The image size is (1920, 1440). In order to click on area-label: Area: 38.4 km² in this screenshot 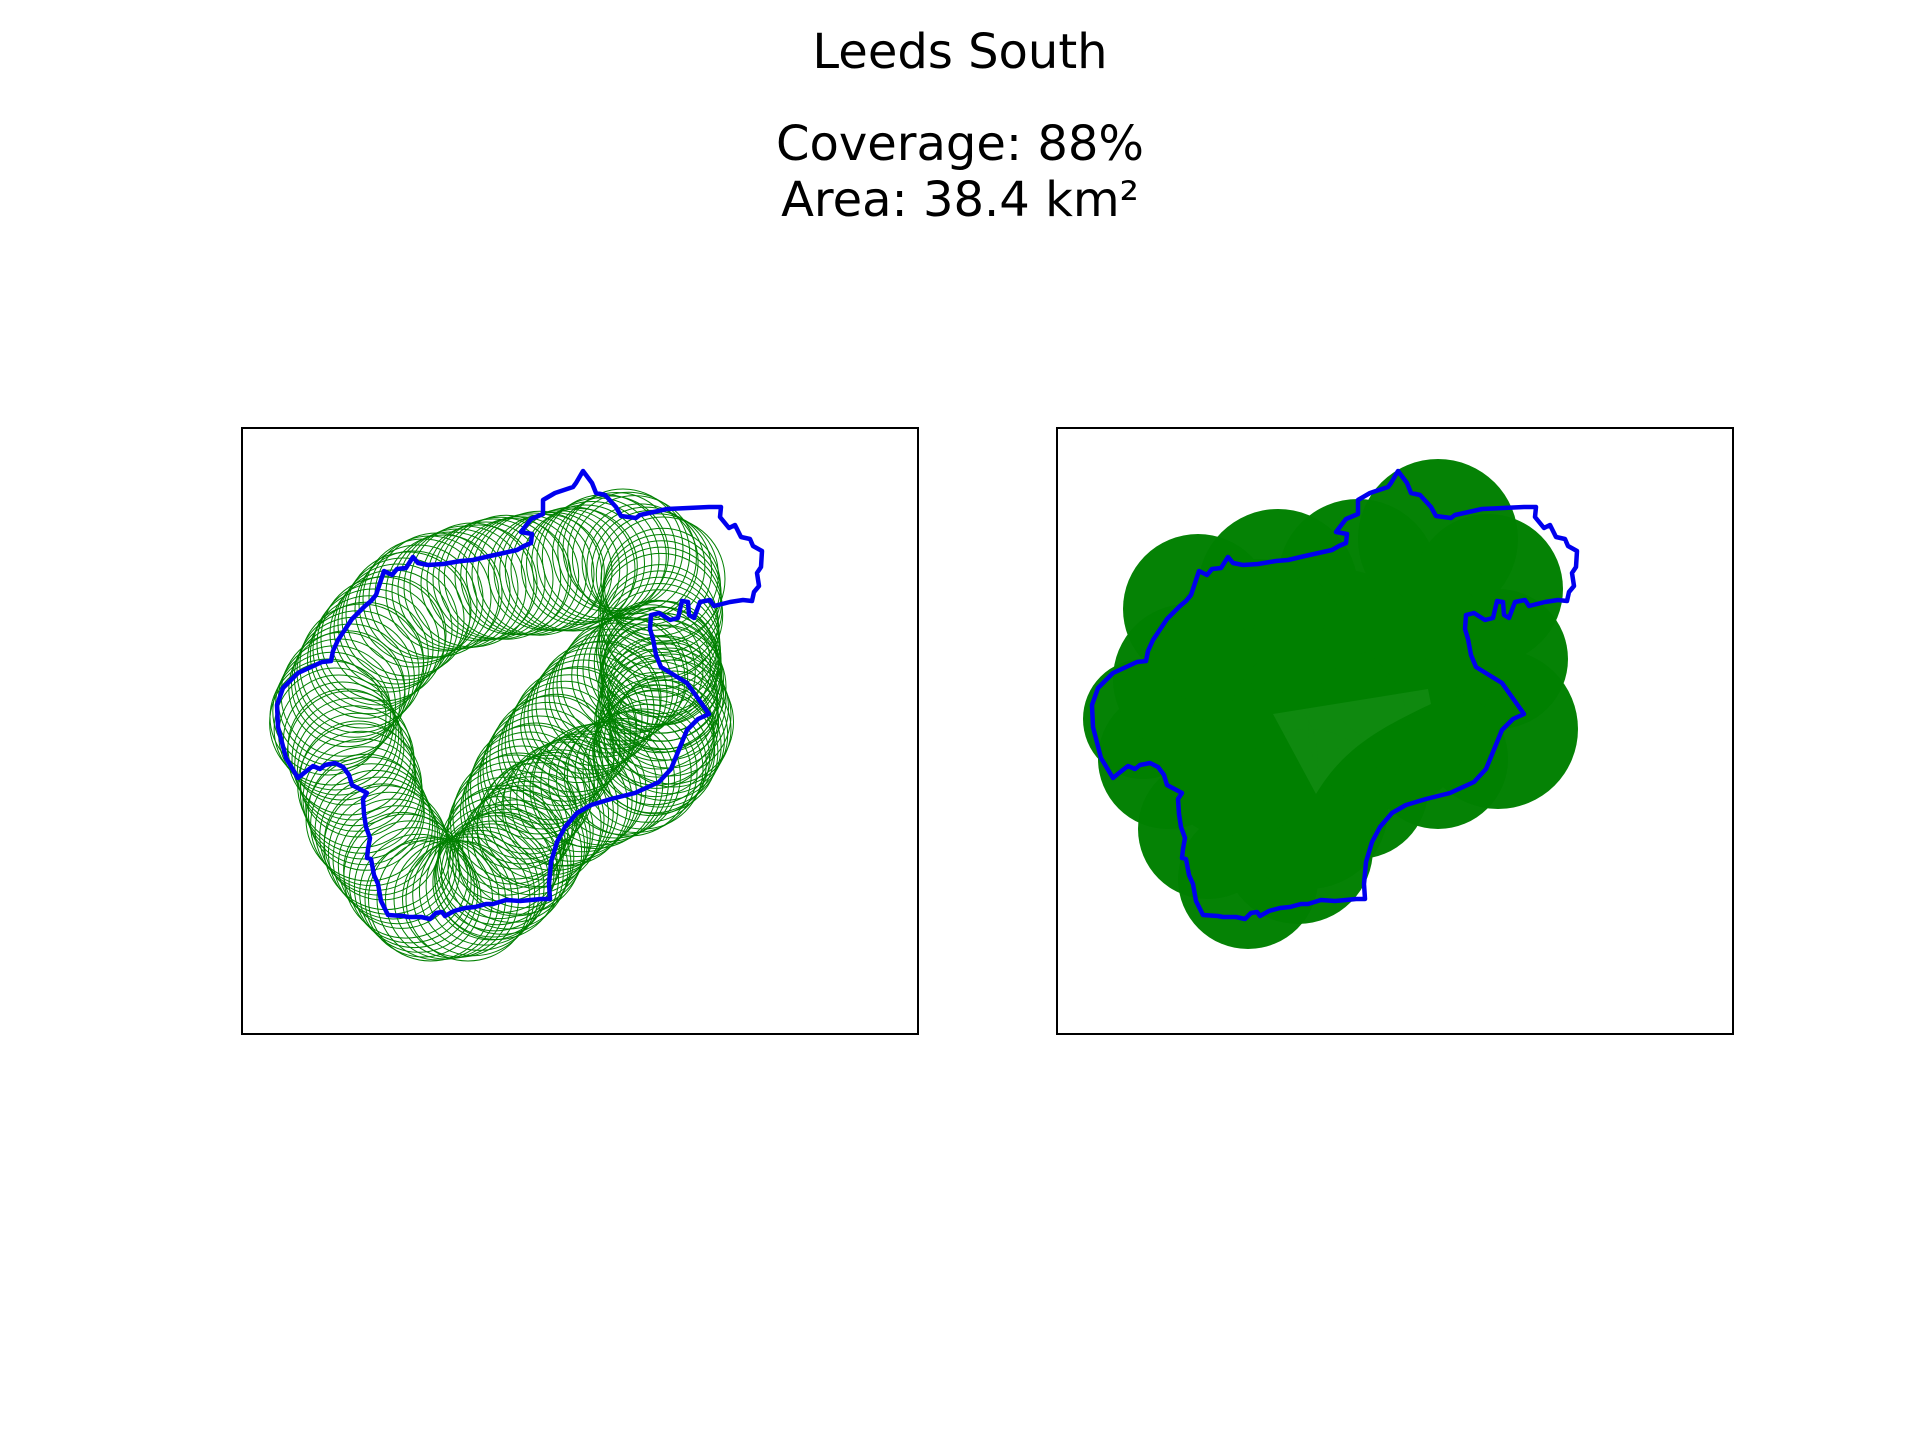, I will do `click(960, 200)`.